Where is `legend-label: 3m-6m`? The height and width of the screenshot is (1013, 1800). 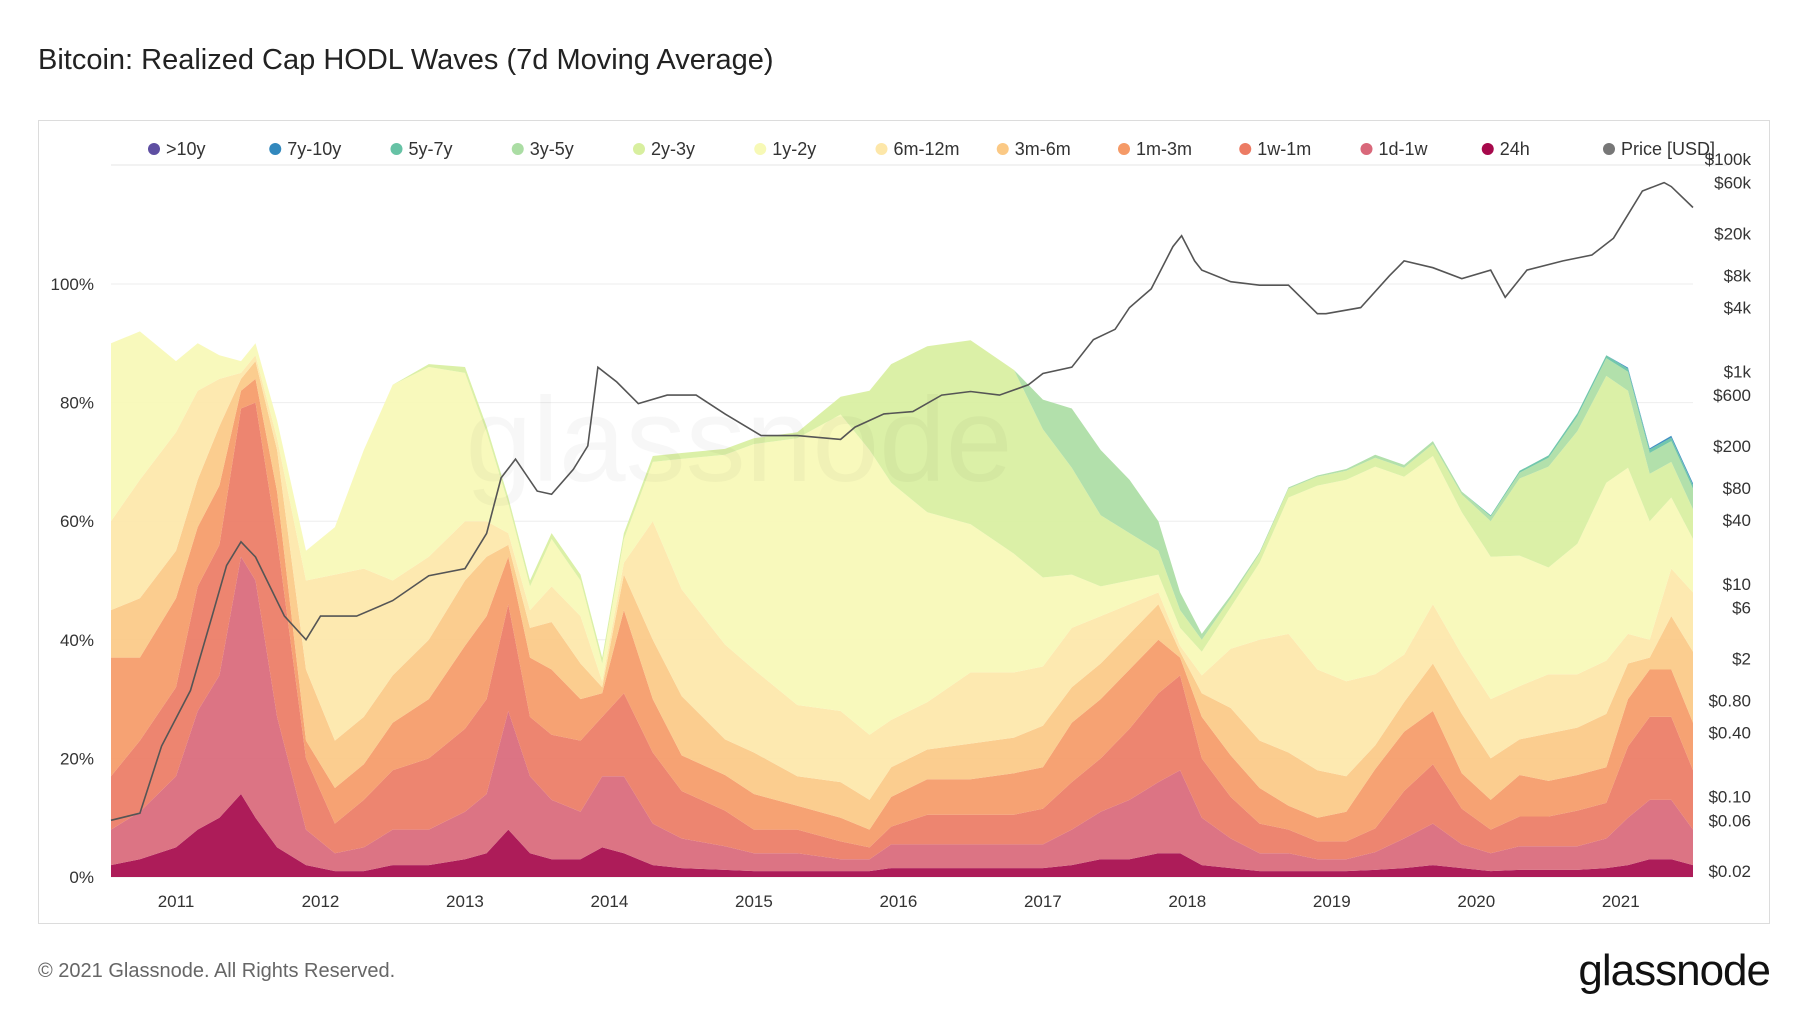 legend-label: 3m-6m is located at coordinates (1043, 149).